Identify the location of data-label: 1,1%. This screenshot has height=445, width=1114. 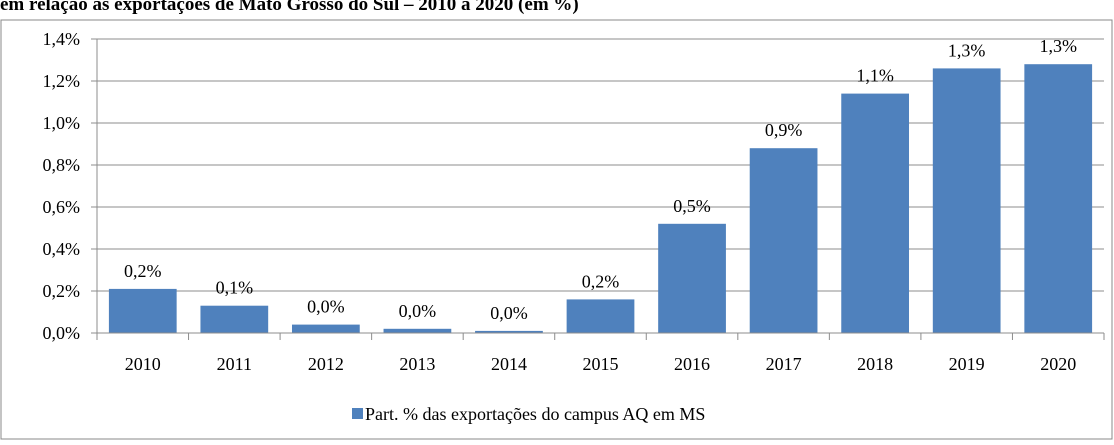
(875, 76).